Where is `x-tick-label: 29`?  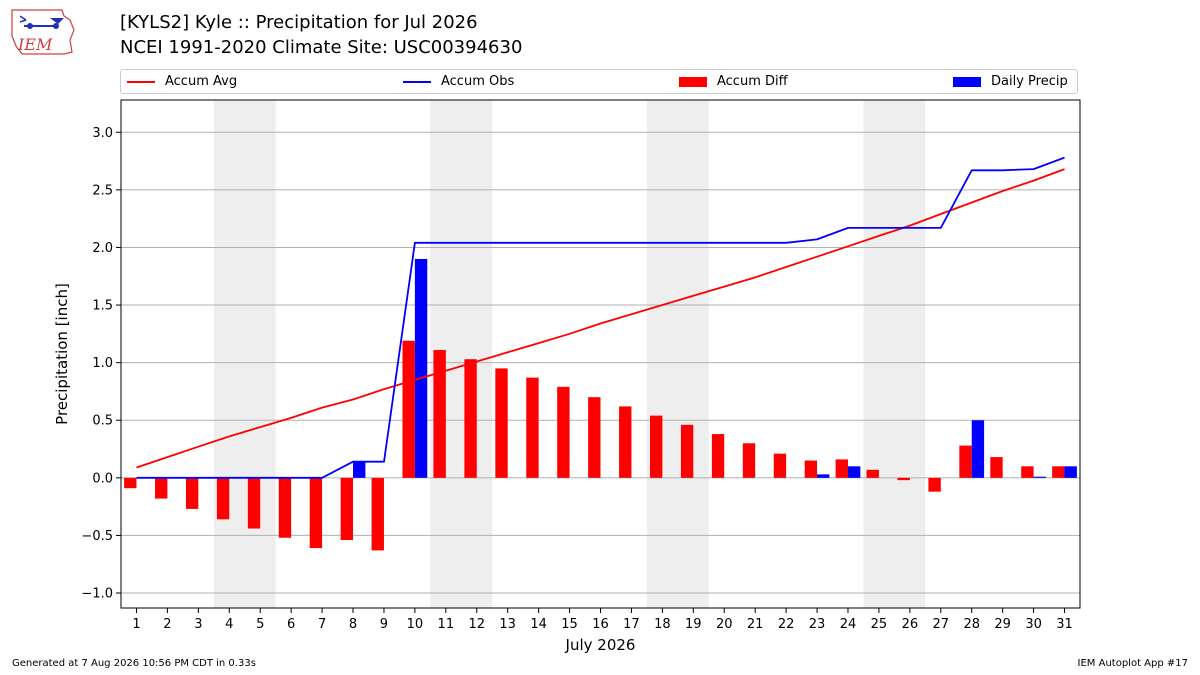 x-tick-label: 29 is located at coordinates (1002, 624).